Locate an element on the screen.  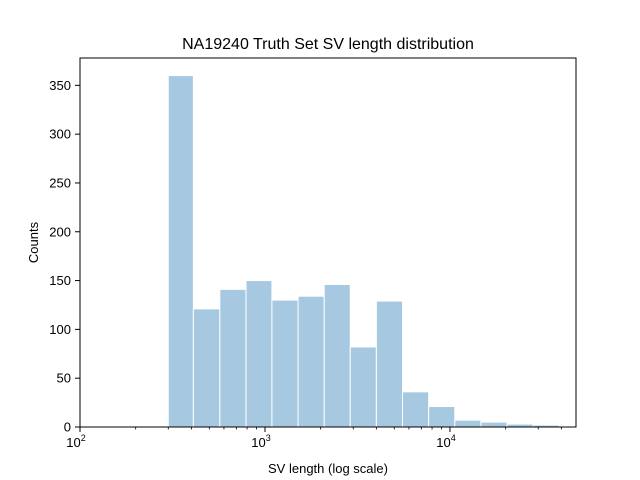
x-tick-label: 10³ is located at coordinates (260, 441).